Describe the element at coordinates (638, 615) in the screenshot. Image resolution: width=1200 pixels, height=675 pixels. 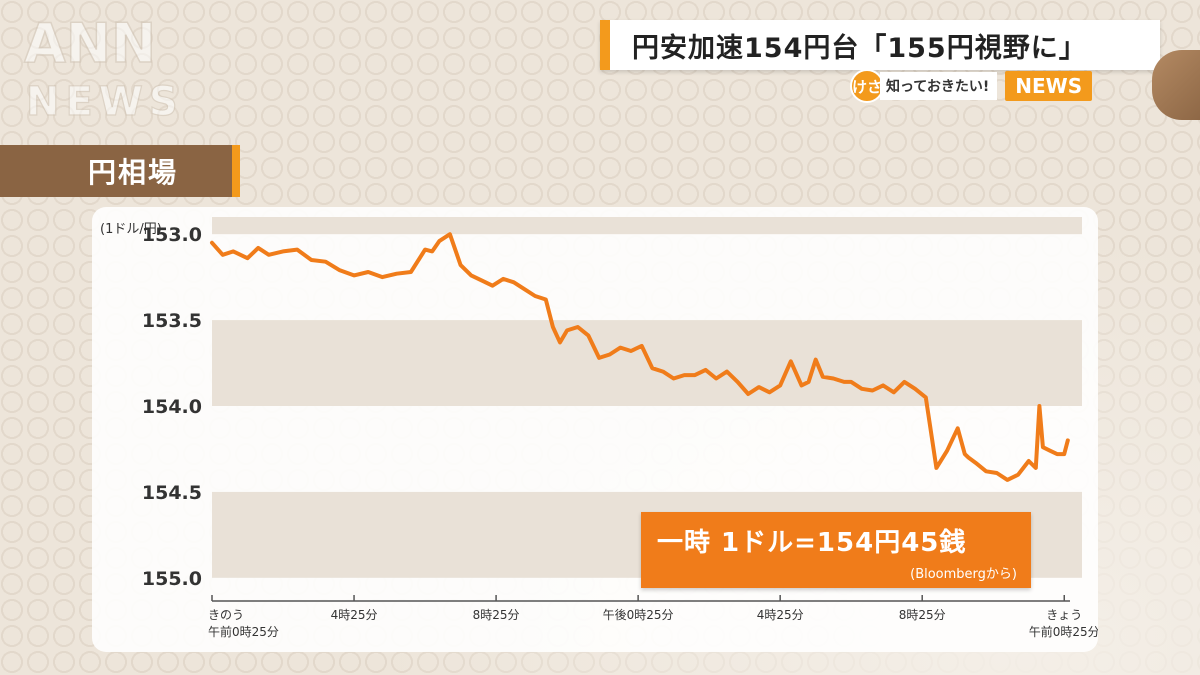
I see `x-tick-label: 午後0時25分` at that location.